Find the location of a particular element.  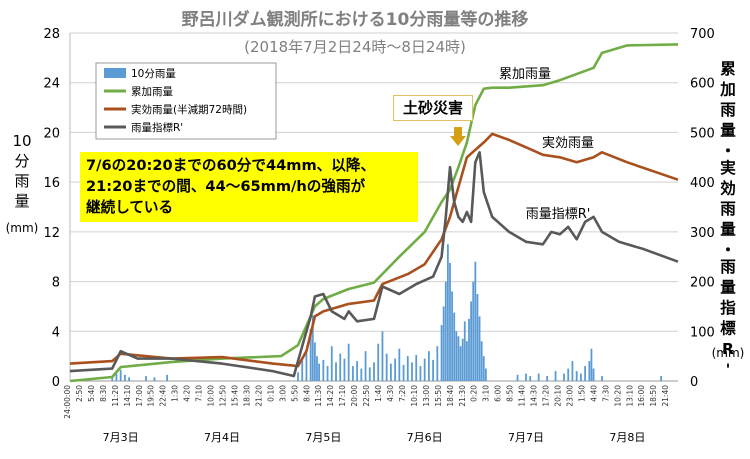

x-tick-label: 5:40 is located at coordinates (91, 393).